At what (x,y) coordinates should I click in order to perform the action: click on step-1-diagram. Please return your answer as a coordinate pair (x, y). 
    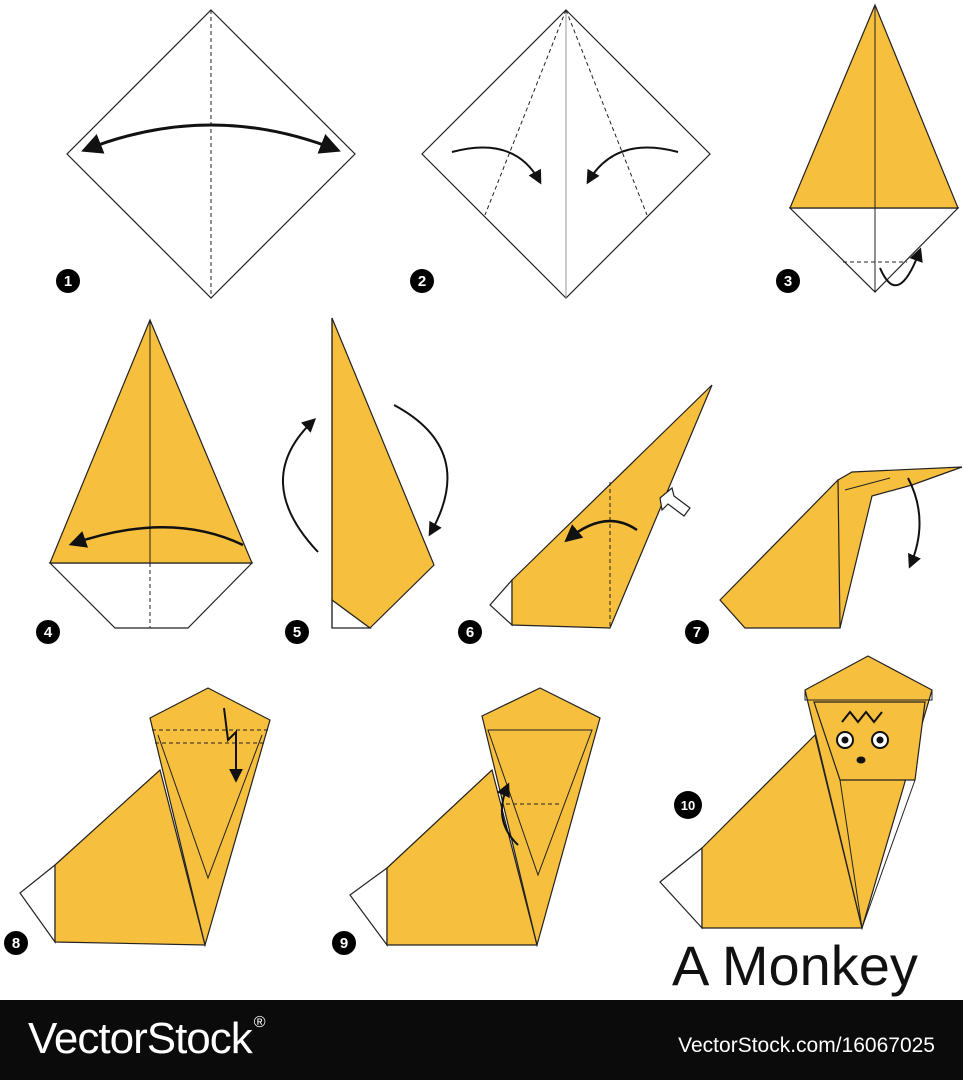
    Looking at the image, I should click on (211, 154).